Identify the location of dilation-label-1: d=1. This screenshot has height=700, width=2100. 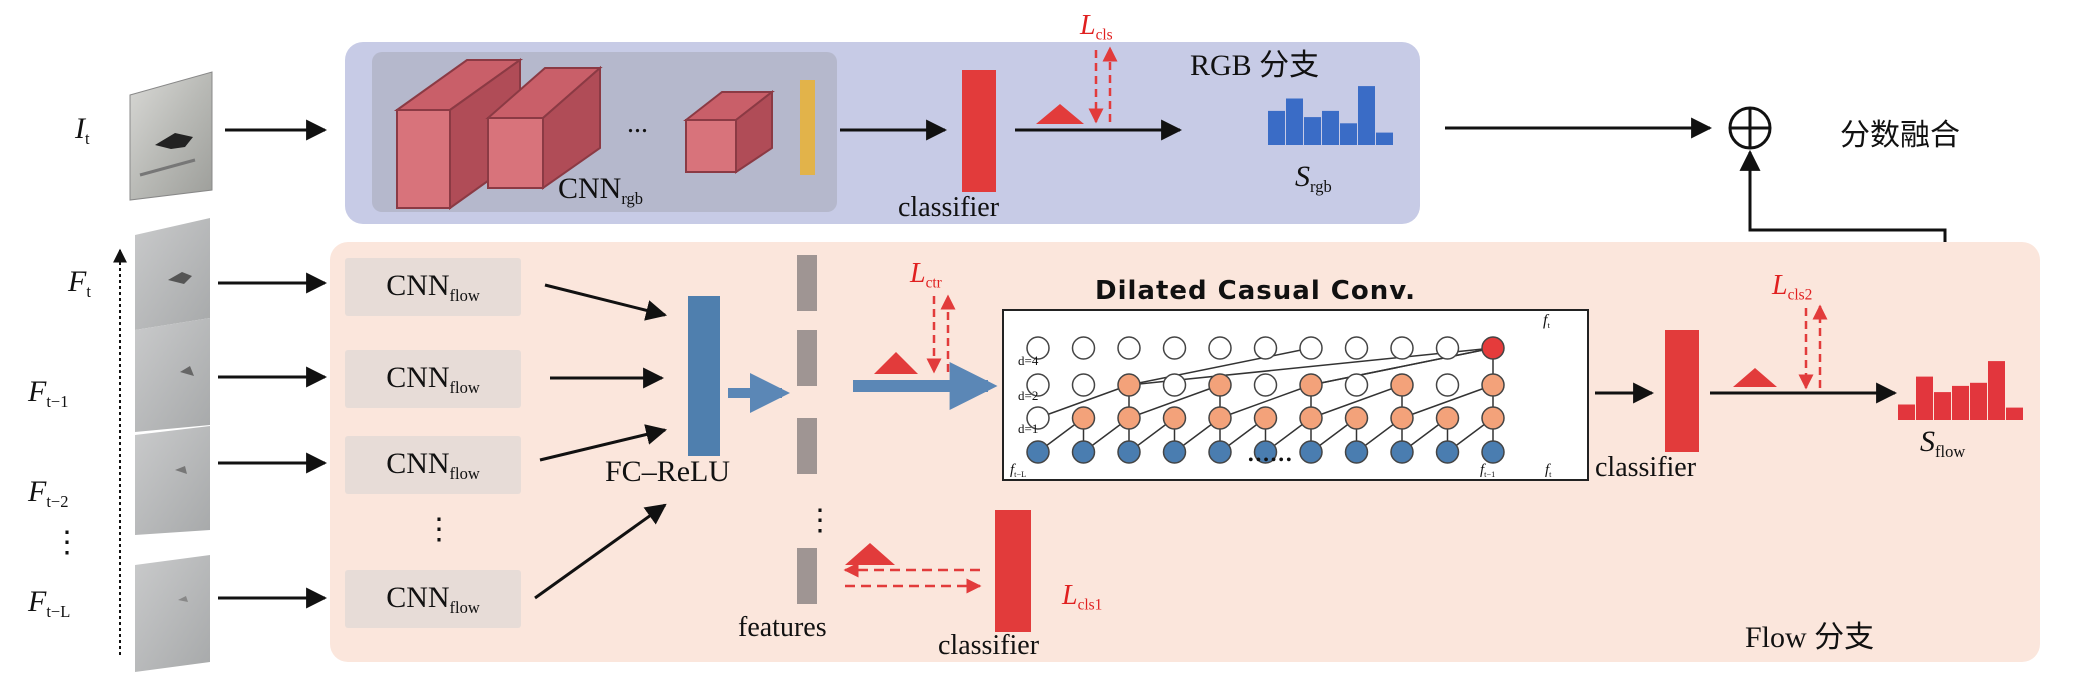
(1028, 428).